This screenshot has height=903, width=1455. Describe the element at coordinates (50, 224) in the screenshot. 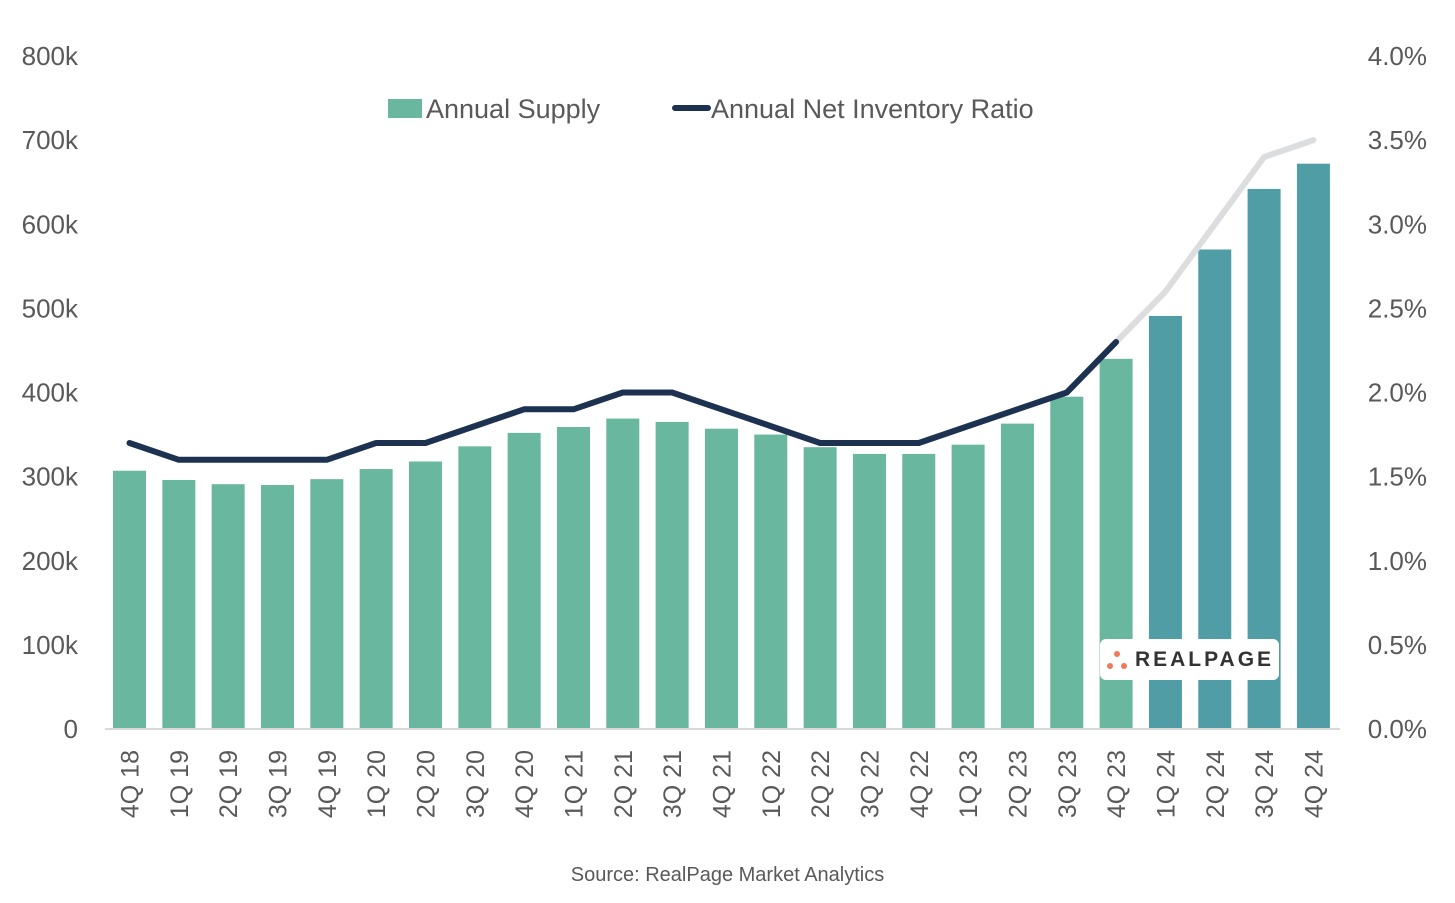

I see `left-tick-label: 600k` at that location.